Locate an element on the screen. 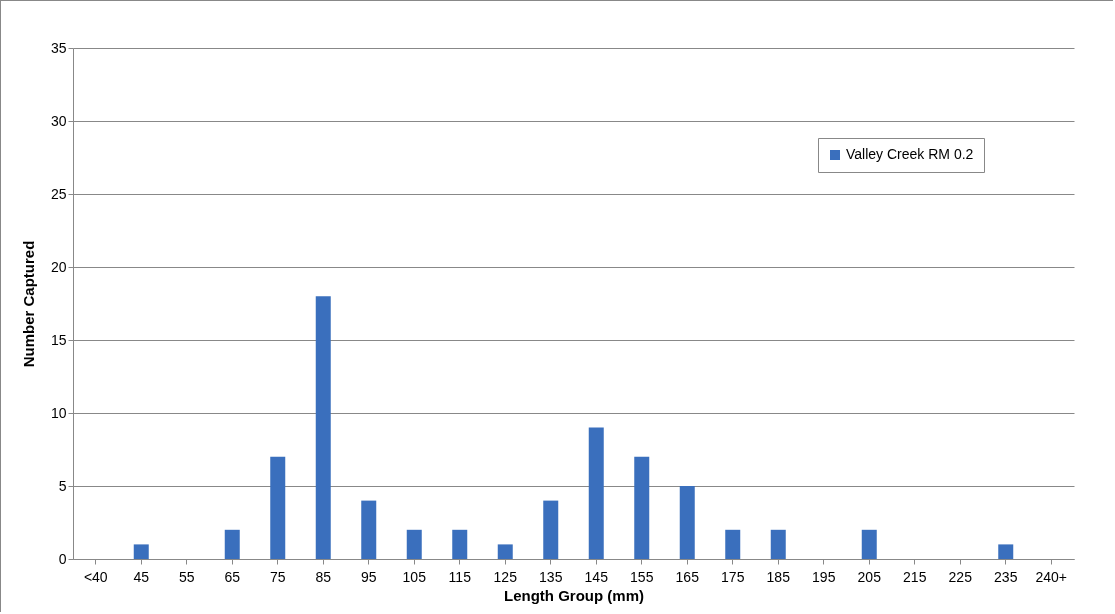 This screenshot has height=614, width=1115. y-tick-label: 5 is located at coordinates (62, 485).